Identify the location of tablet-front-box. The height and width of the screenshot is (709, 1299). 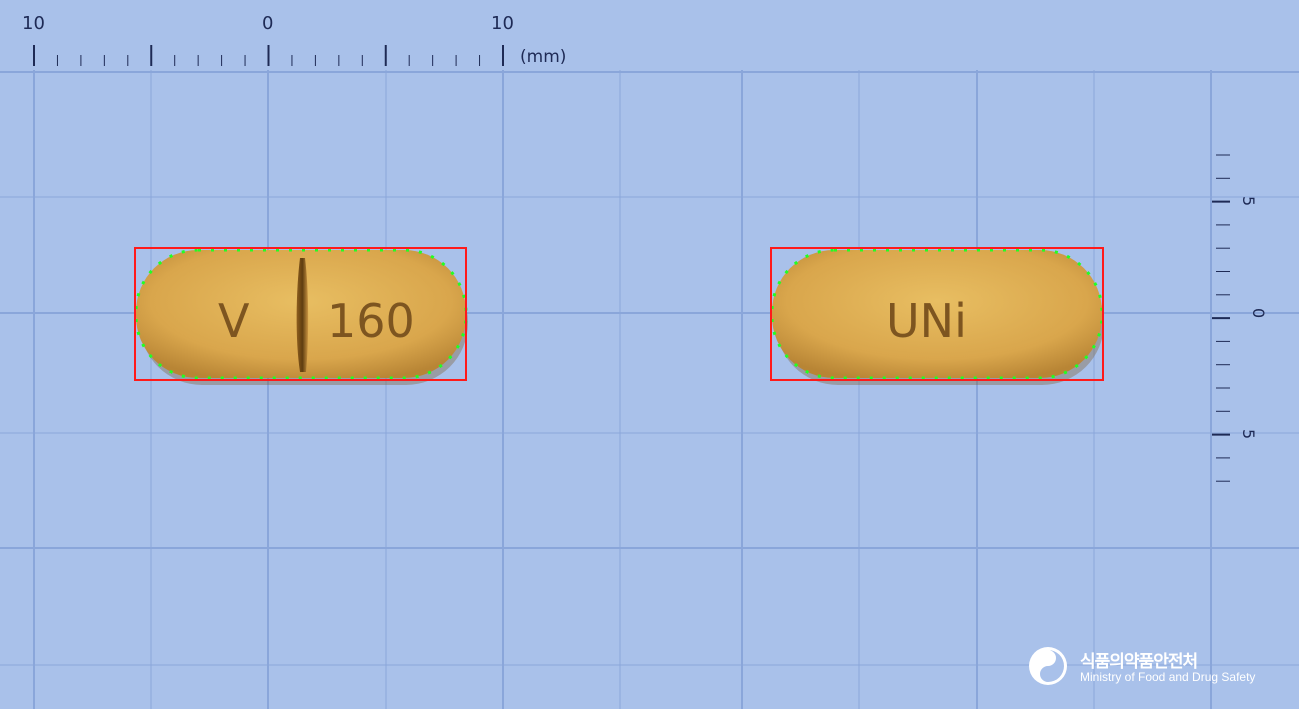
(300, 314).